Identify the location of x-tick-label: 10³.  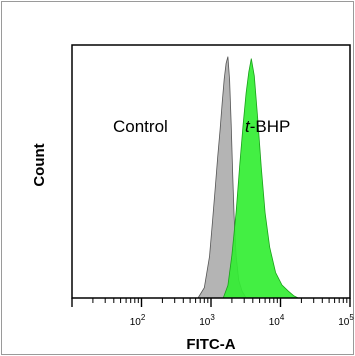
(207, 320).